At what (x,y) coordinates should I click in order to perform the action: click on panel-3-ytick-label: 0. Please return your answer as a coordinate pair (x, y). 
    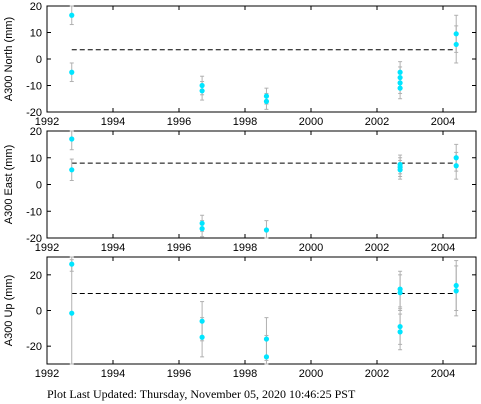
    Looking at the image, I should click on (39, 312).